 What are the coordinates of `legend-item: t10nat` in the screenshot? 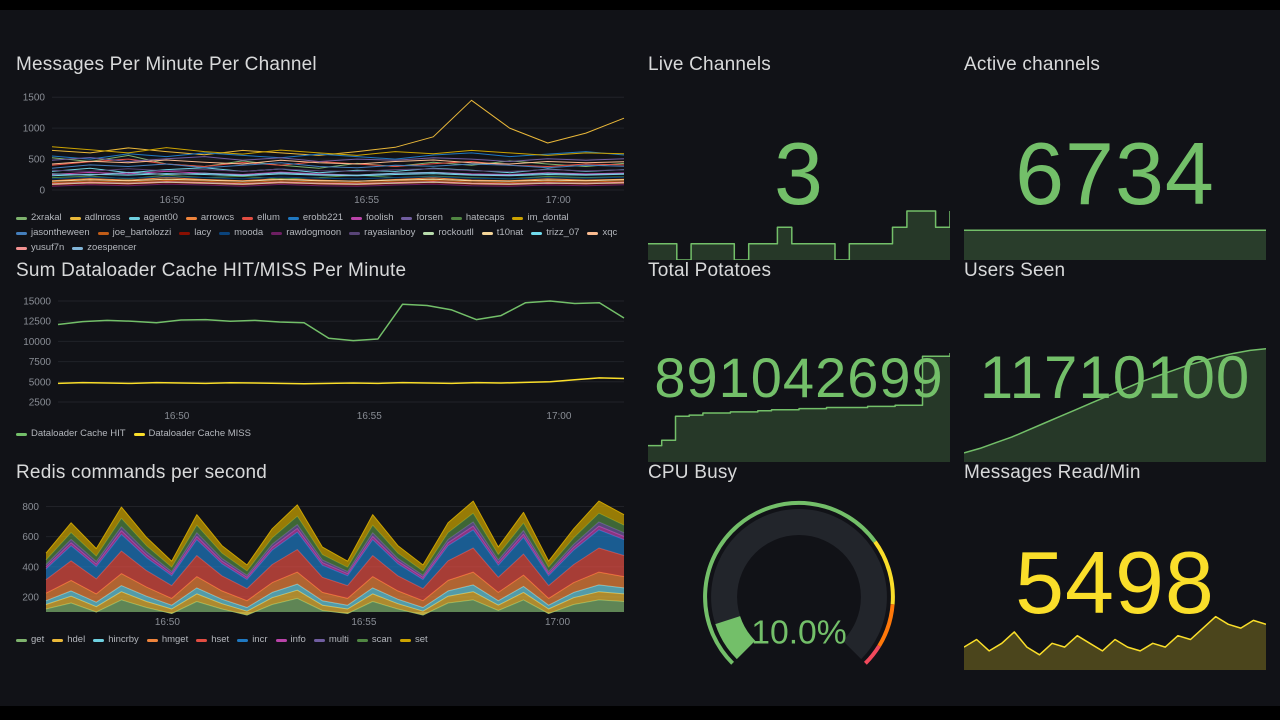 It's located at (502, 233).